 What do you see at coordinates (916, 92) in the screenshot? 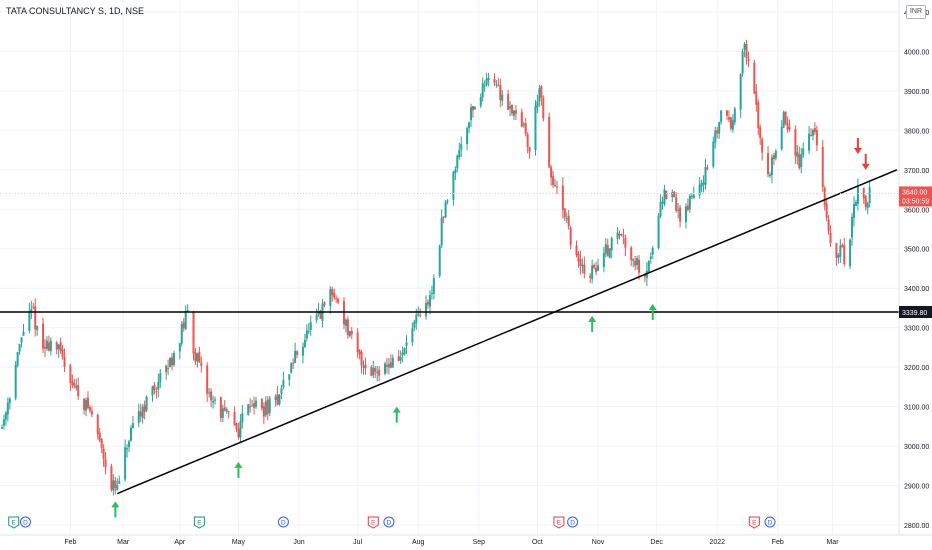
I see `y-tick-label: 3900.00` at bounding box center [916, 92].